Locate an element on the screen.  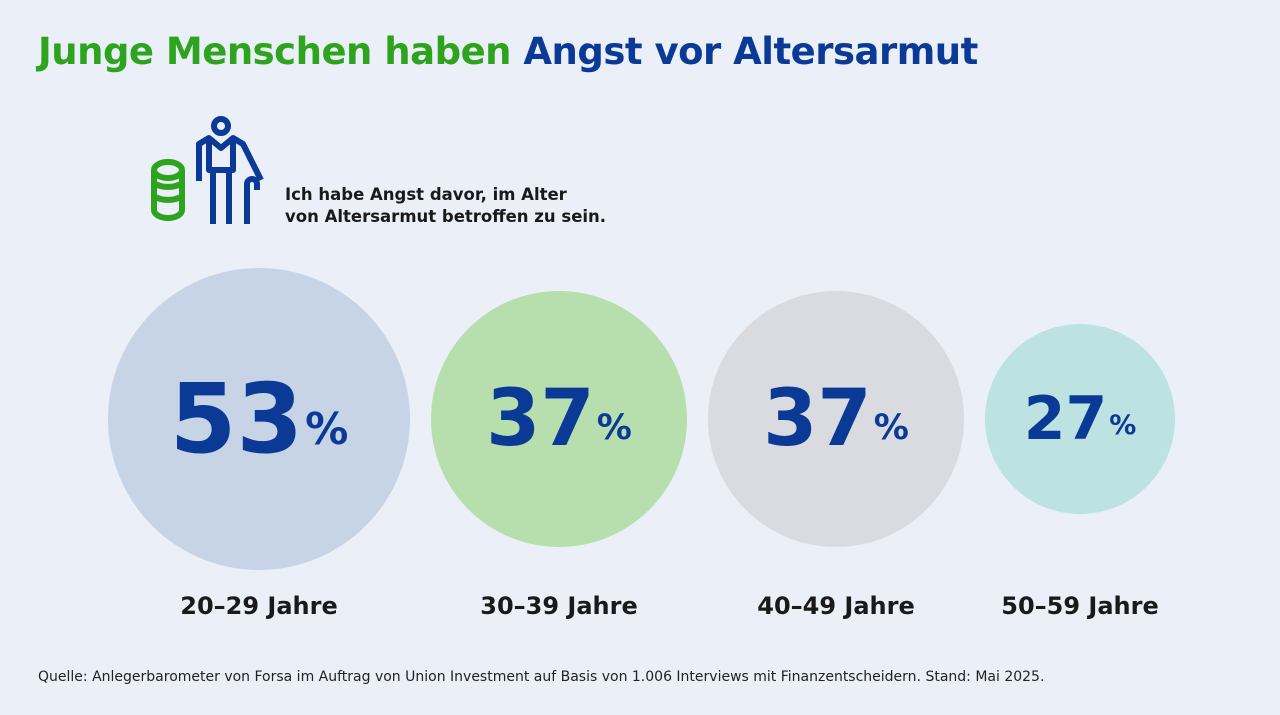
bubble-0: 53% is located at coordinates (259, 419).